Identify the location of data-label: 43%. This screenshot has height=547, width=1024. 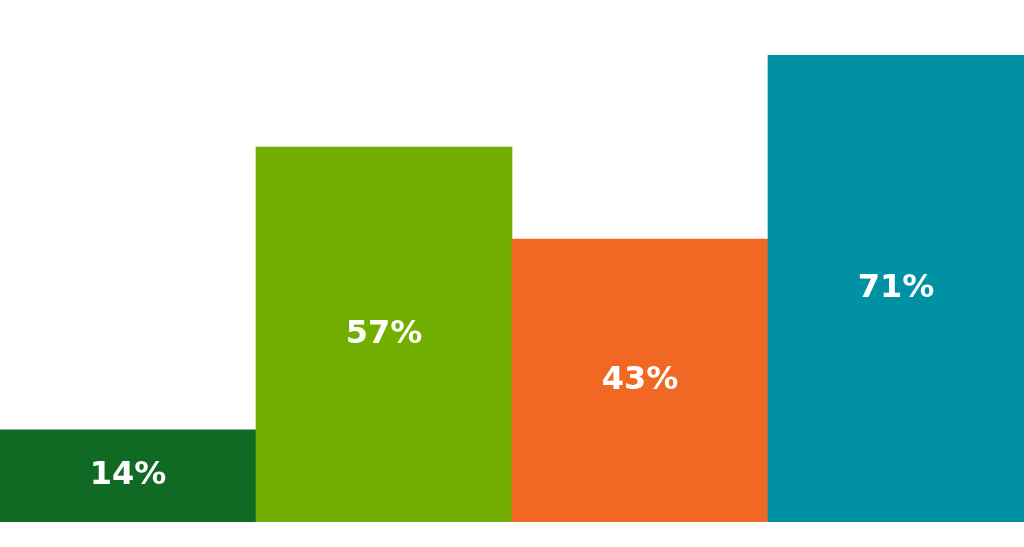
(640, 377).